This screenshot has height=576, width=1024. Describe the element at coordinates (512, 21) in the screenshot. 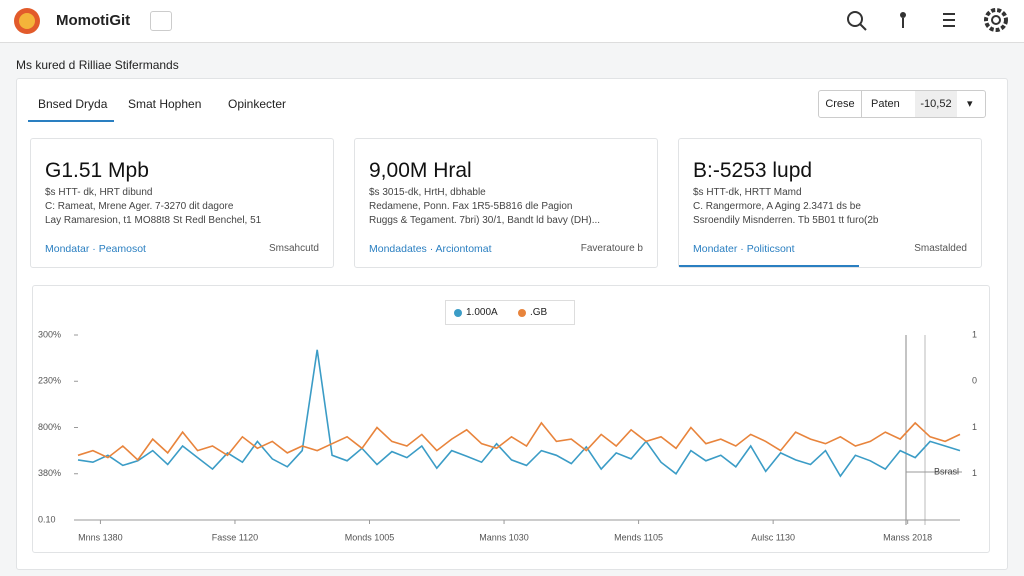

I see `header: MomotiGit` at that location.